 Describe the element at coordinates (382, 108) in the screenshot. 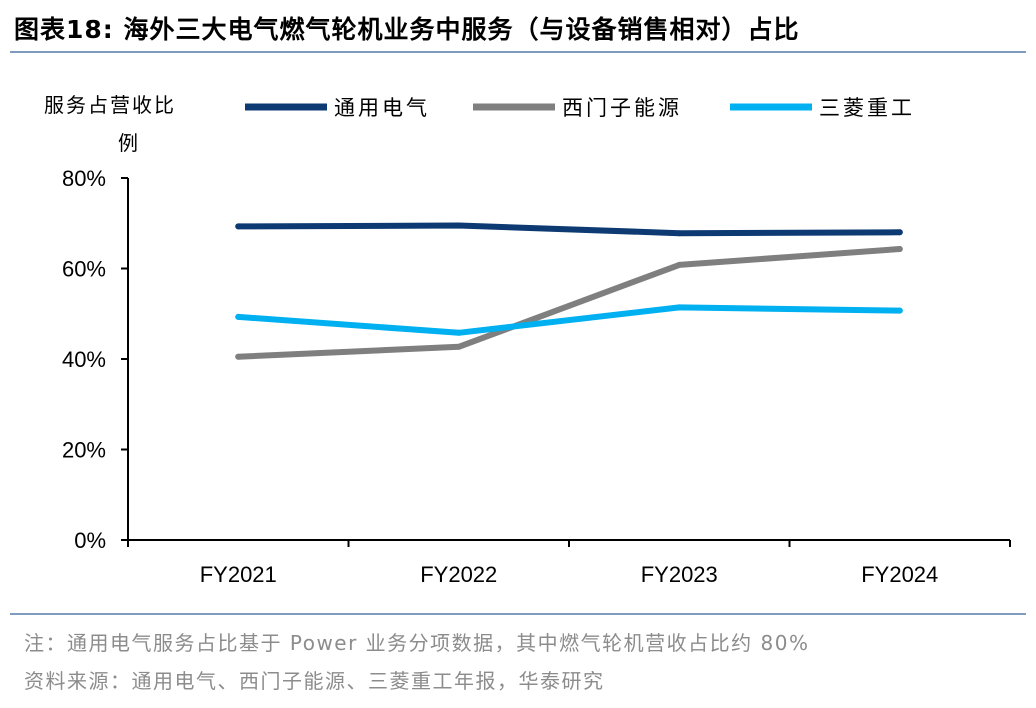

I see `legend-label-ge: 通用电气` at that location.